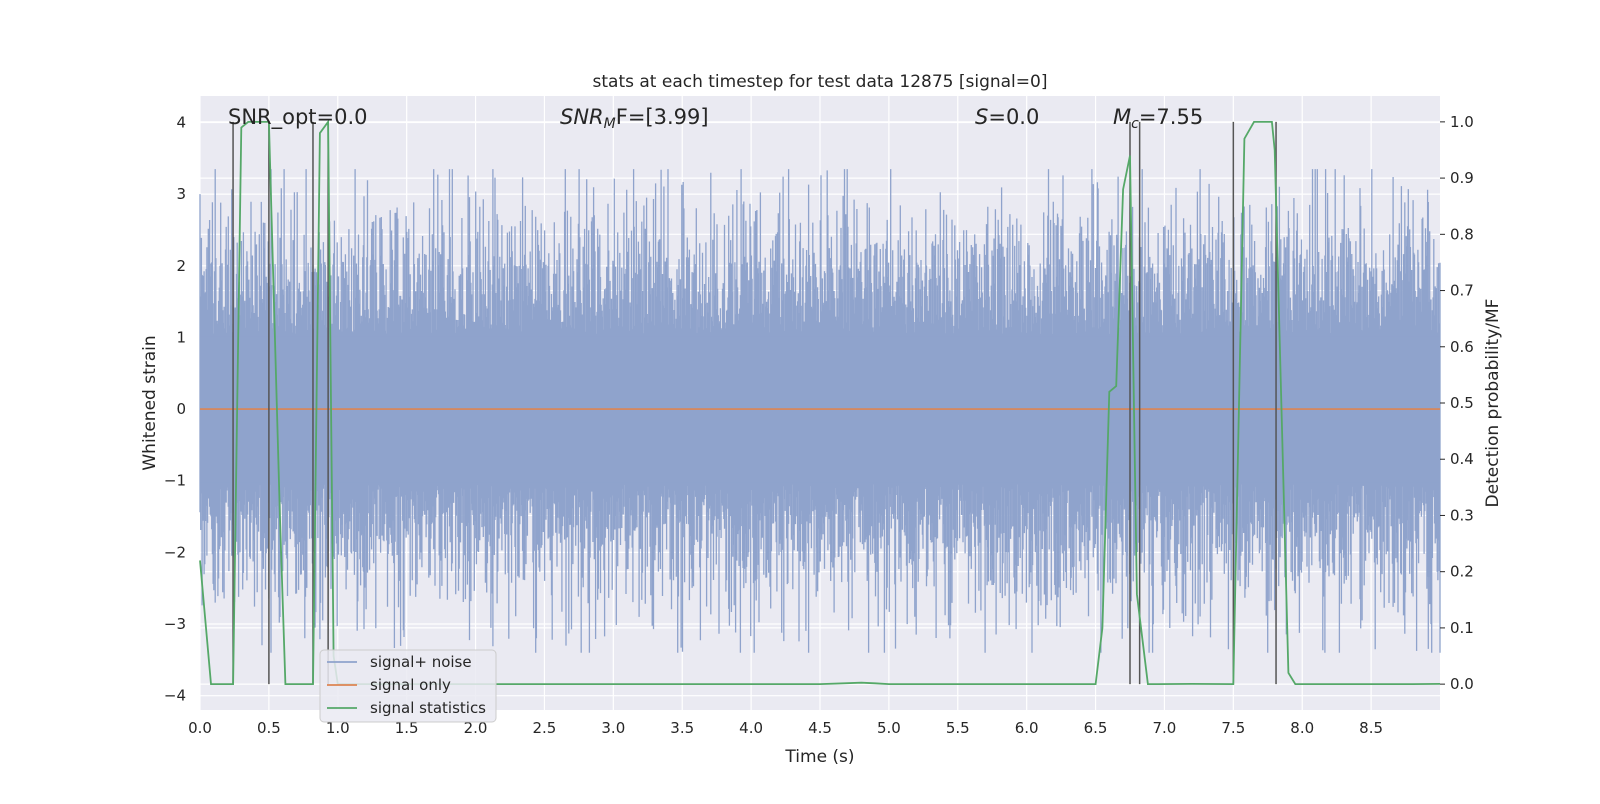 This screenshot has height=804, width=1600. I want to click on y-left-tick-label: −4, so click(175, 696).